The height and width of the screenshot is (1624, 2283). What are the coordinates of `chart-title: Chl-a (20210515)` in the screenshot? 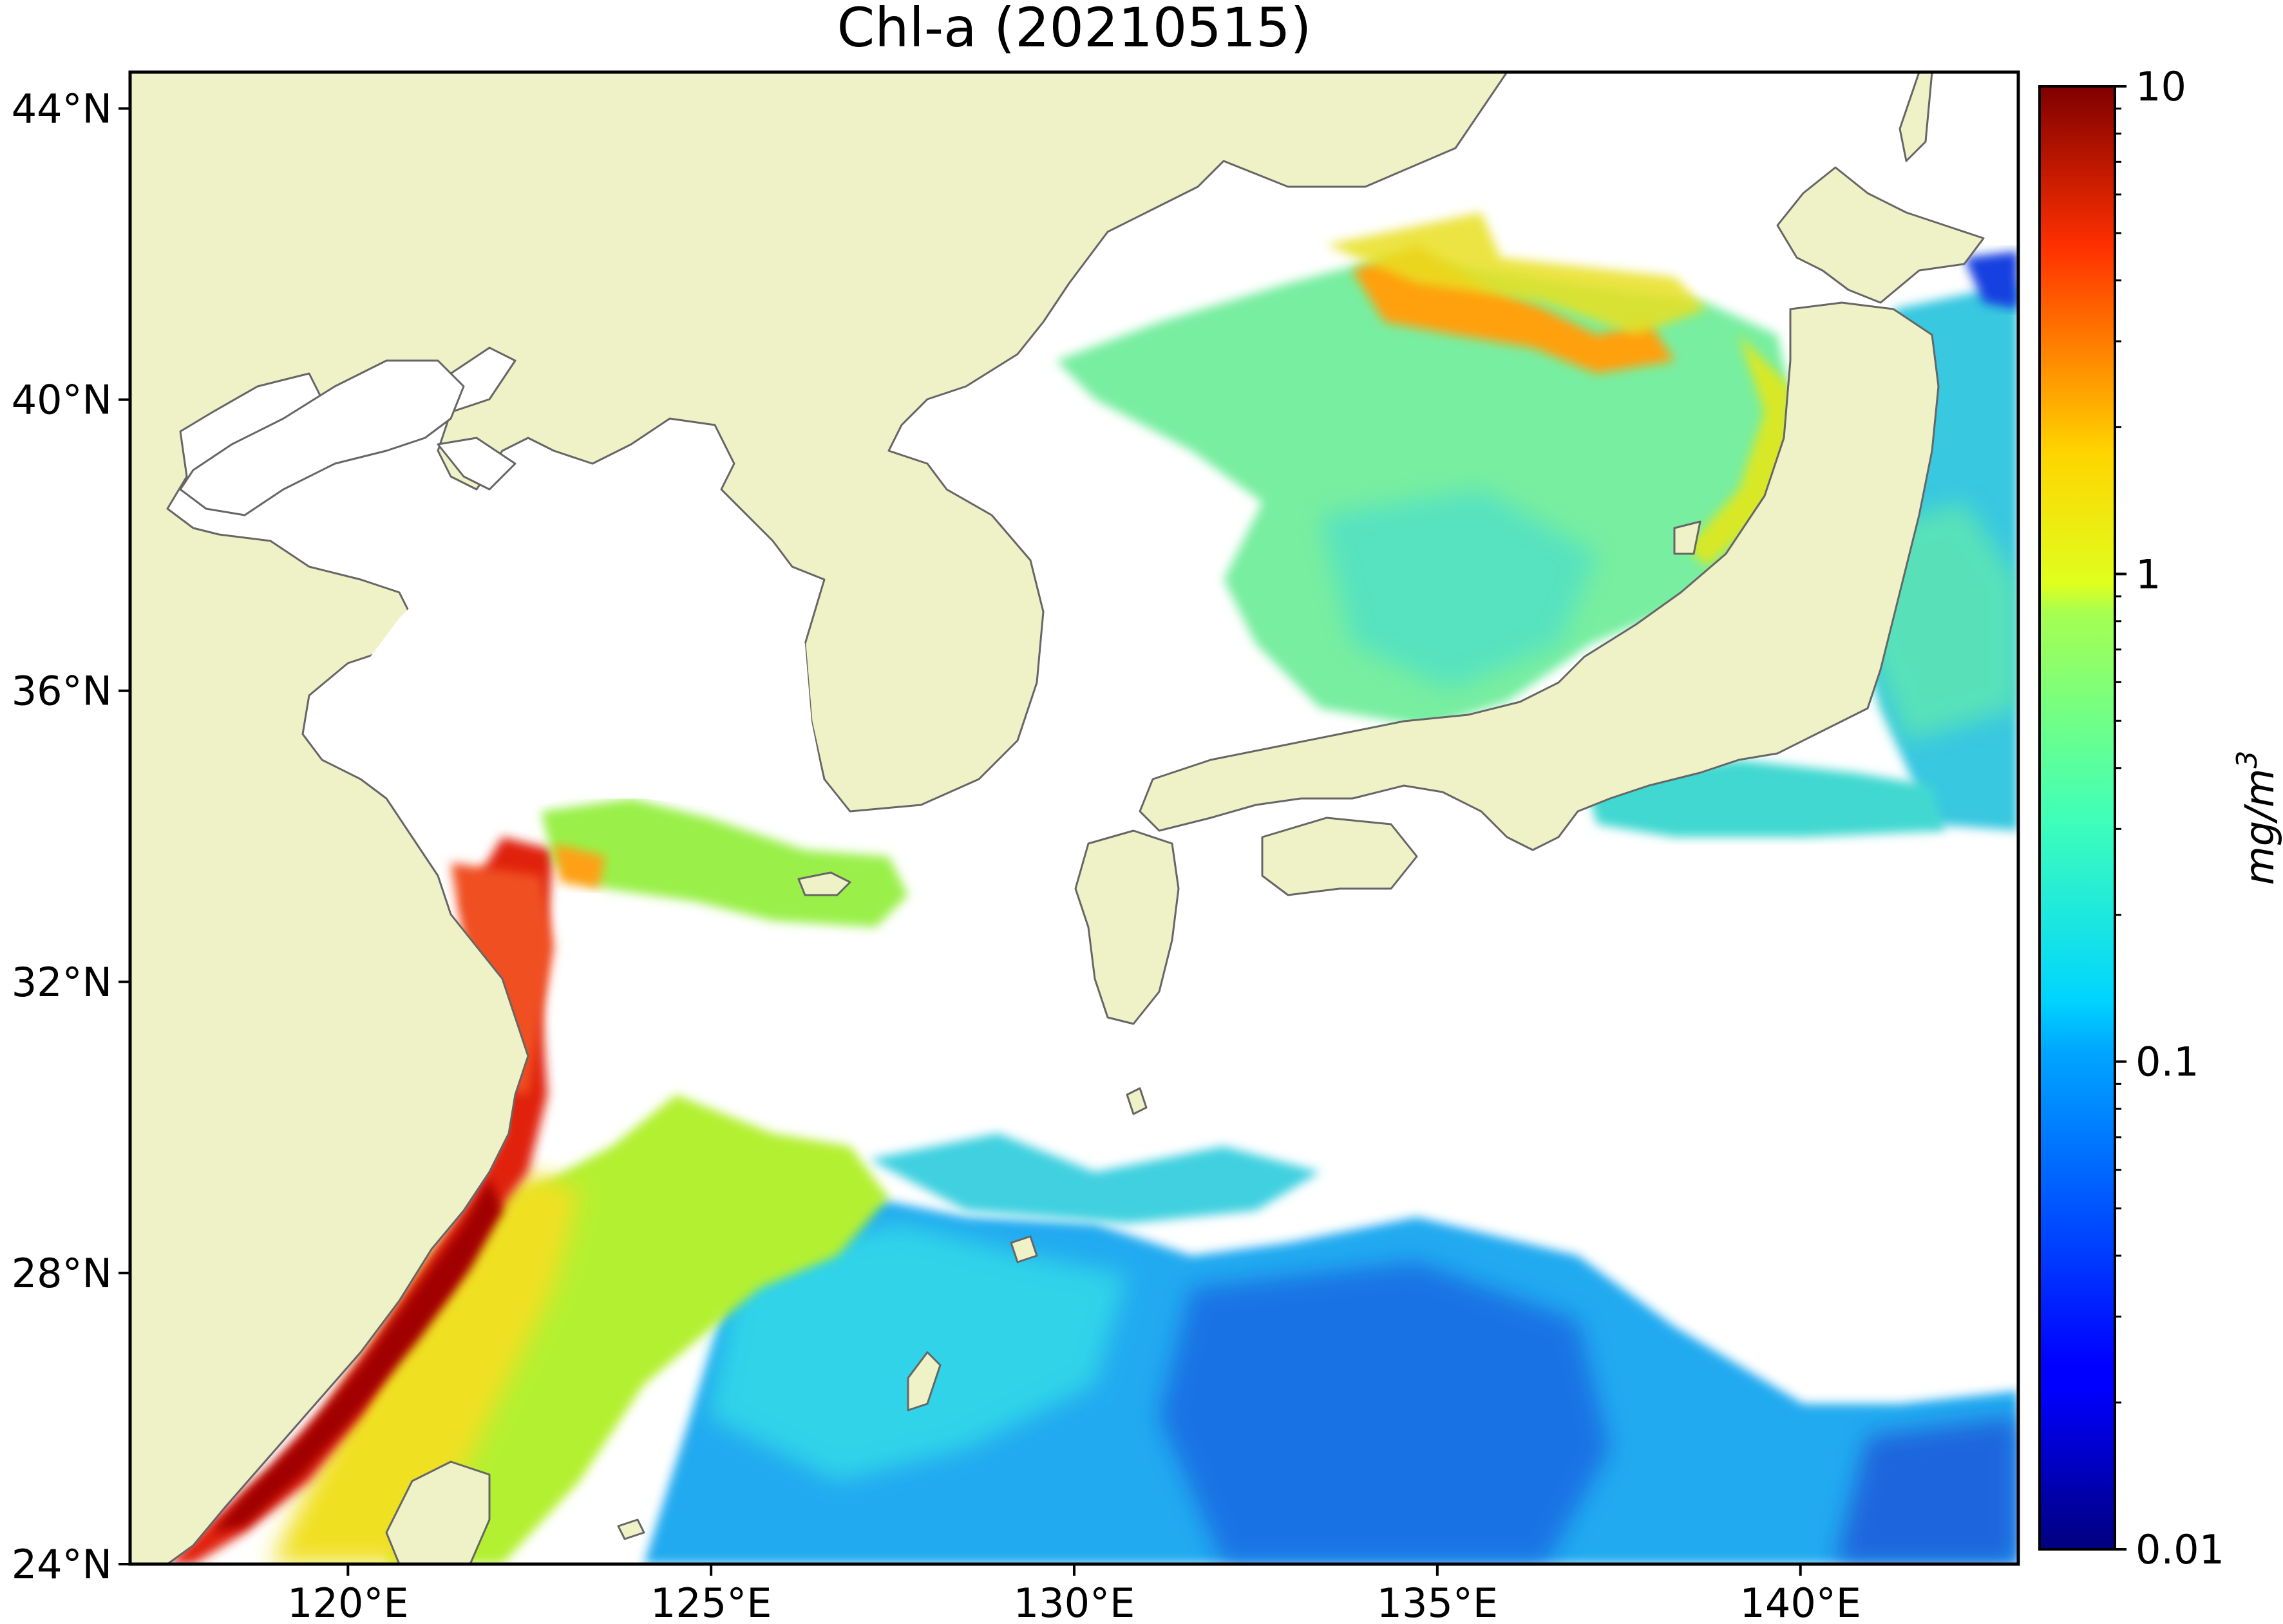 It's located at (1074, 30).